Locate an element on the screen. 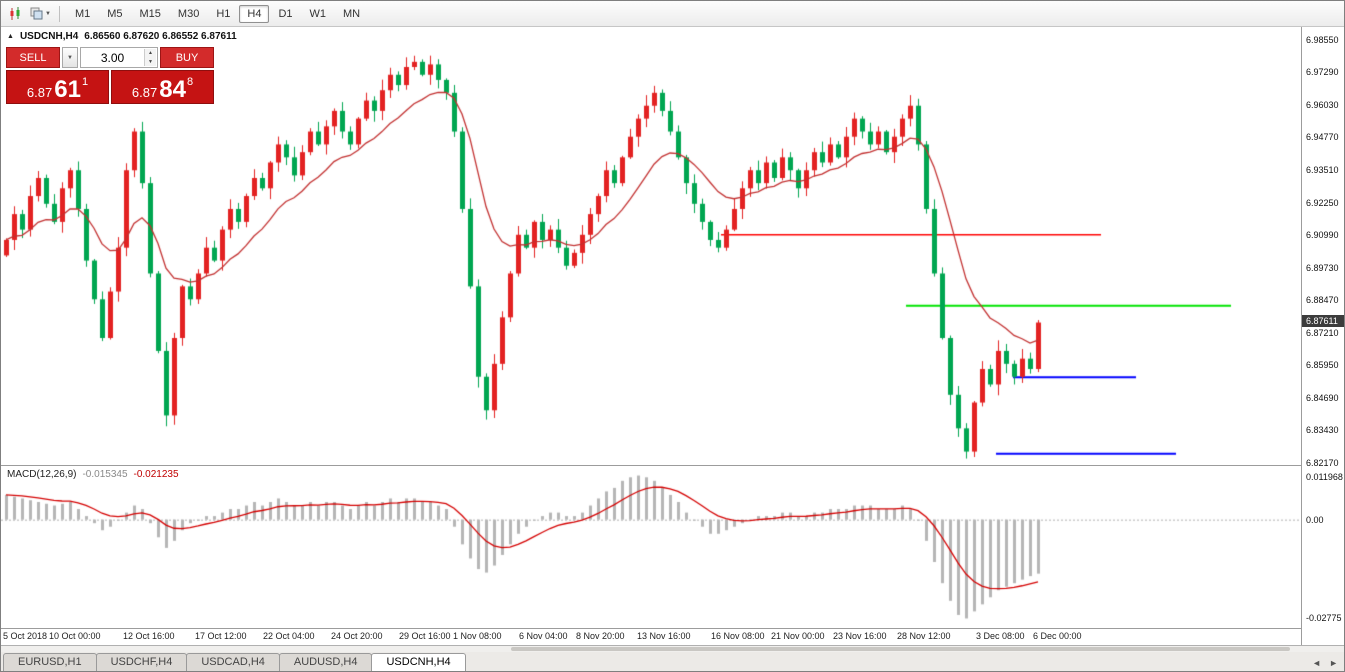 The width and height of the screenshot is (1345, 672). time-axis-label: 13 Nov 16:00 is located at coordinates (664, 636).